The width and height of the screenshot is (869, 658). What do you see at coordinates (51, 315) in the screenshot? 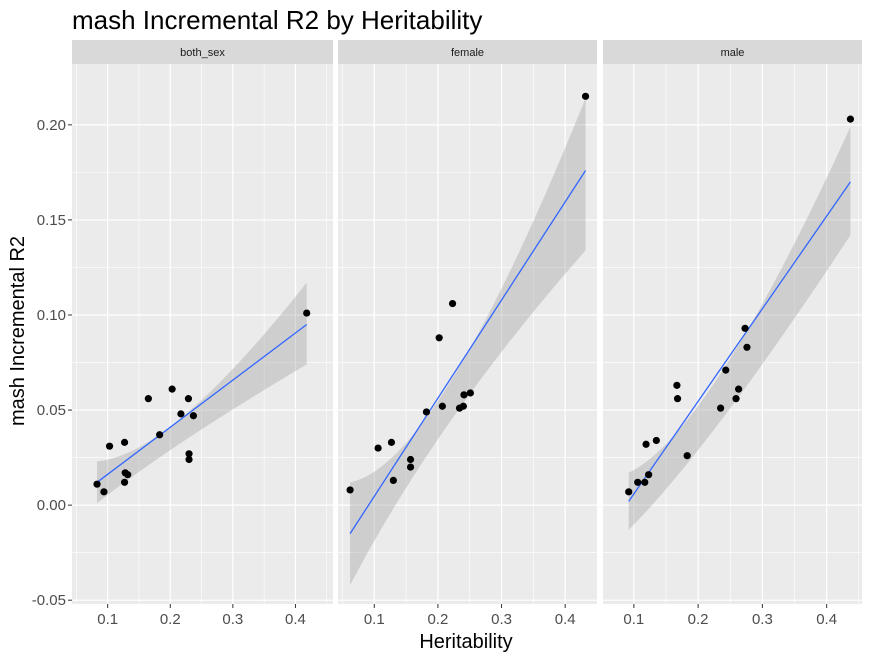
I see `y-tick-label: 0.10` at bounding box center [51, 315].